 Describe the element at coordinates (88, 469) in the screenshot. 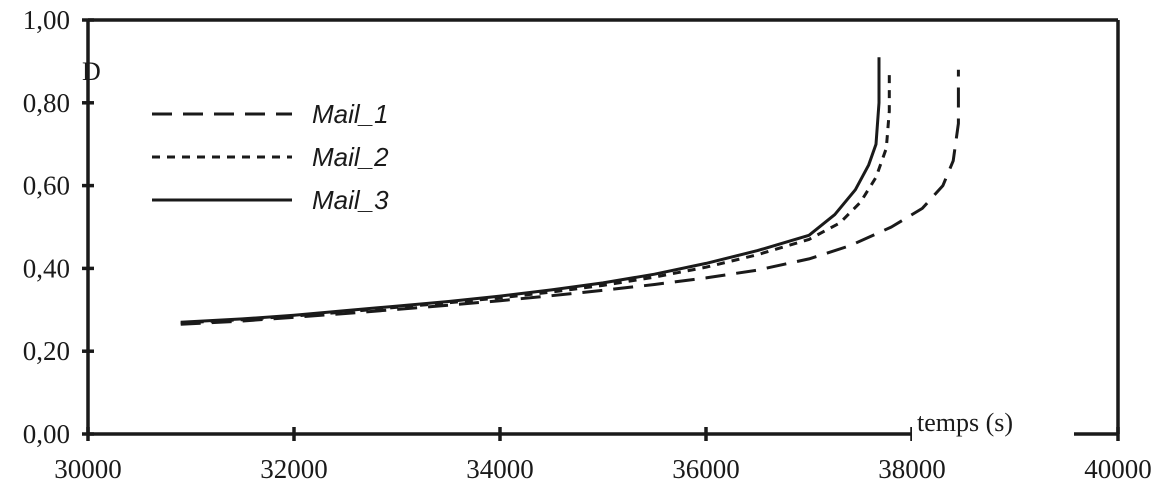

I see `x-tick-label: 30000` at that location.